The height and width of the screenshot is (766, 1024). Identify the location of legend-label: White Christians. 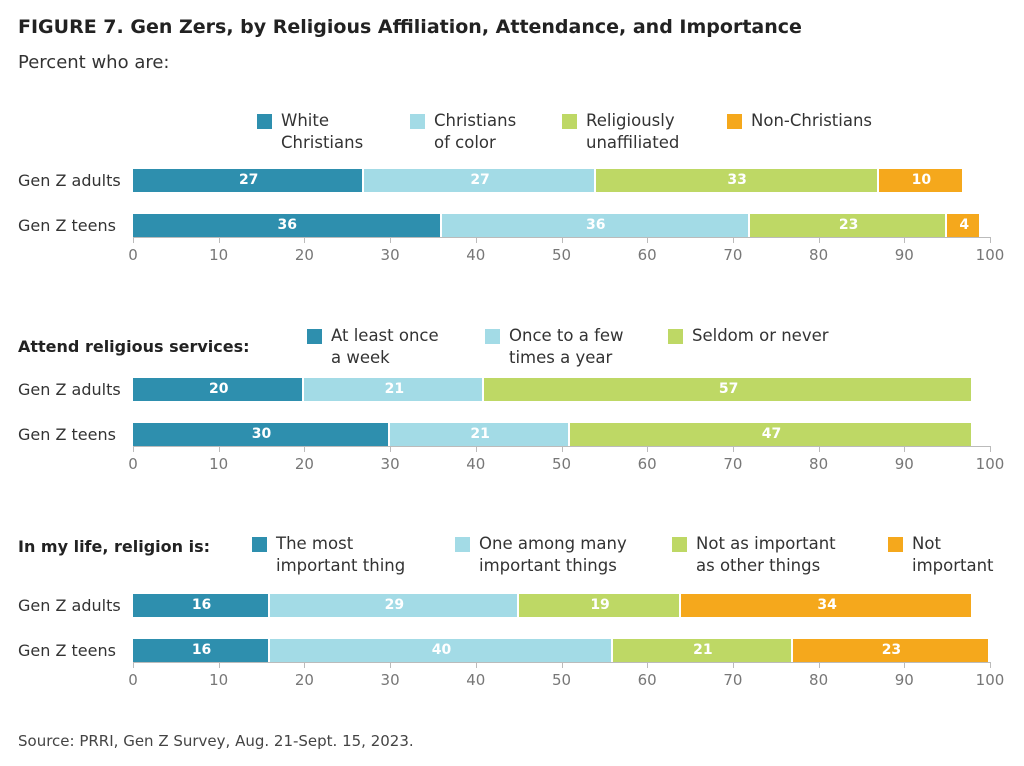
(322, 131).